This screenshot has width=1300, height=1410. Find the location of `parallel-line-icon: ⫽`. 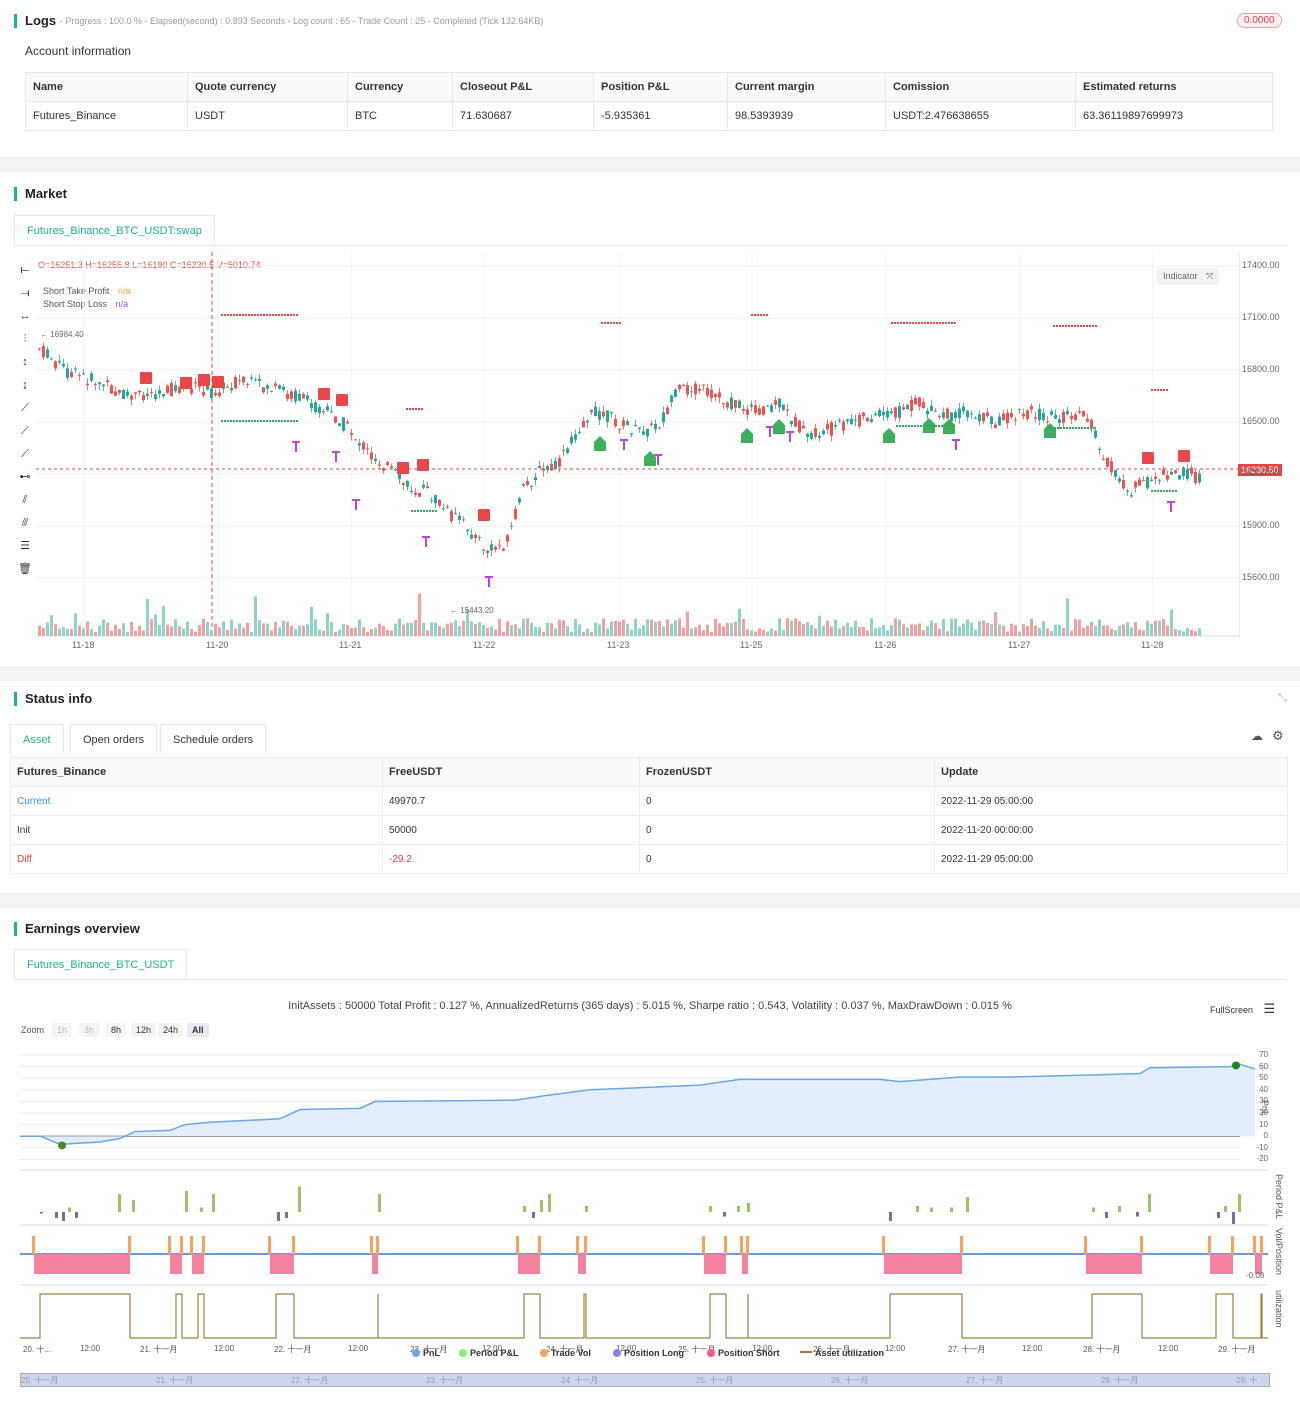

parallel-line-icon: ⫽ is located at coordinates (25, 500).